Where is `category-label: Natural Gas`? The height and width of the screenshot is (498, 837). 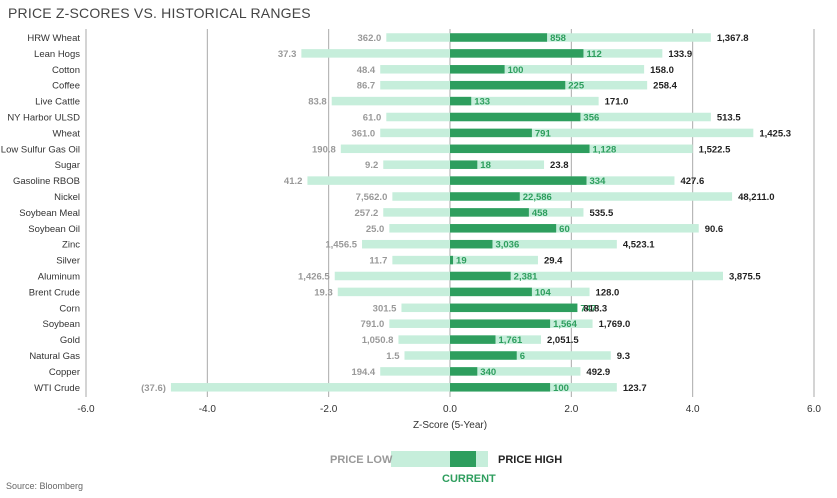 category-label: Natural Gas is located at coordinates (54, 356).